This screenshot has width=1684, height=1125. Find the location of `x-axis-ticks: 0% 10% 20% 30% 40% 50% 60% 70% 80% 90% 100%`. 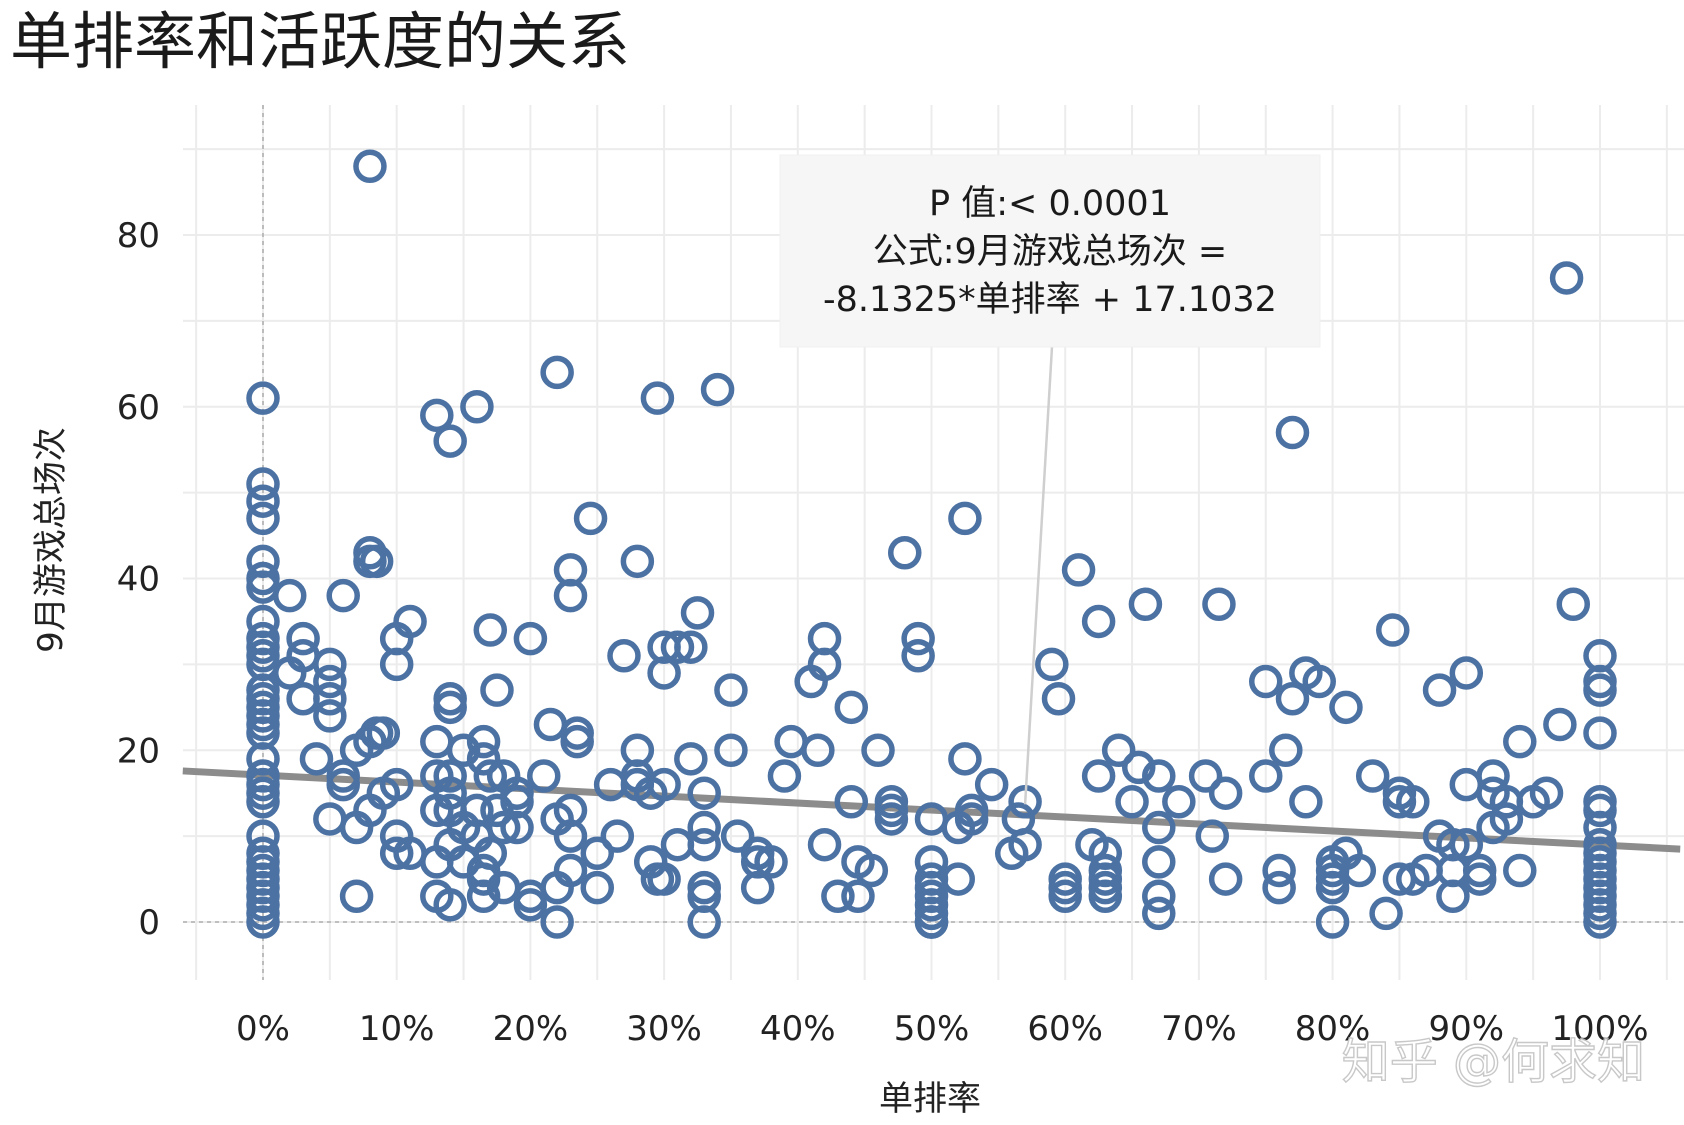

x-axis-ticks: 0% 10% 20% 30% 40% 50% 60% 70% 80% 90% 100% is located at coordinates (942, 1029).